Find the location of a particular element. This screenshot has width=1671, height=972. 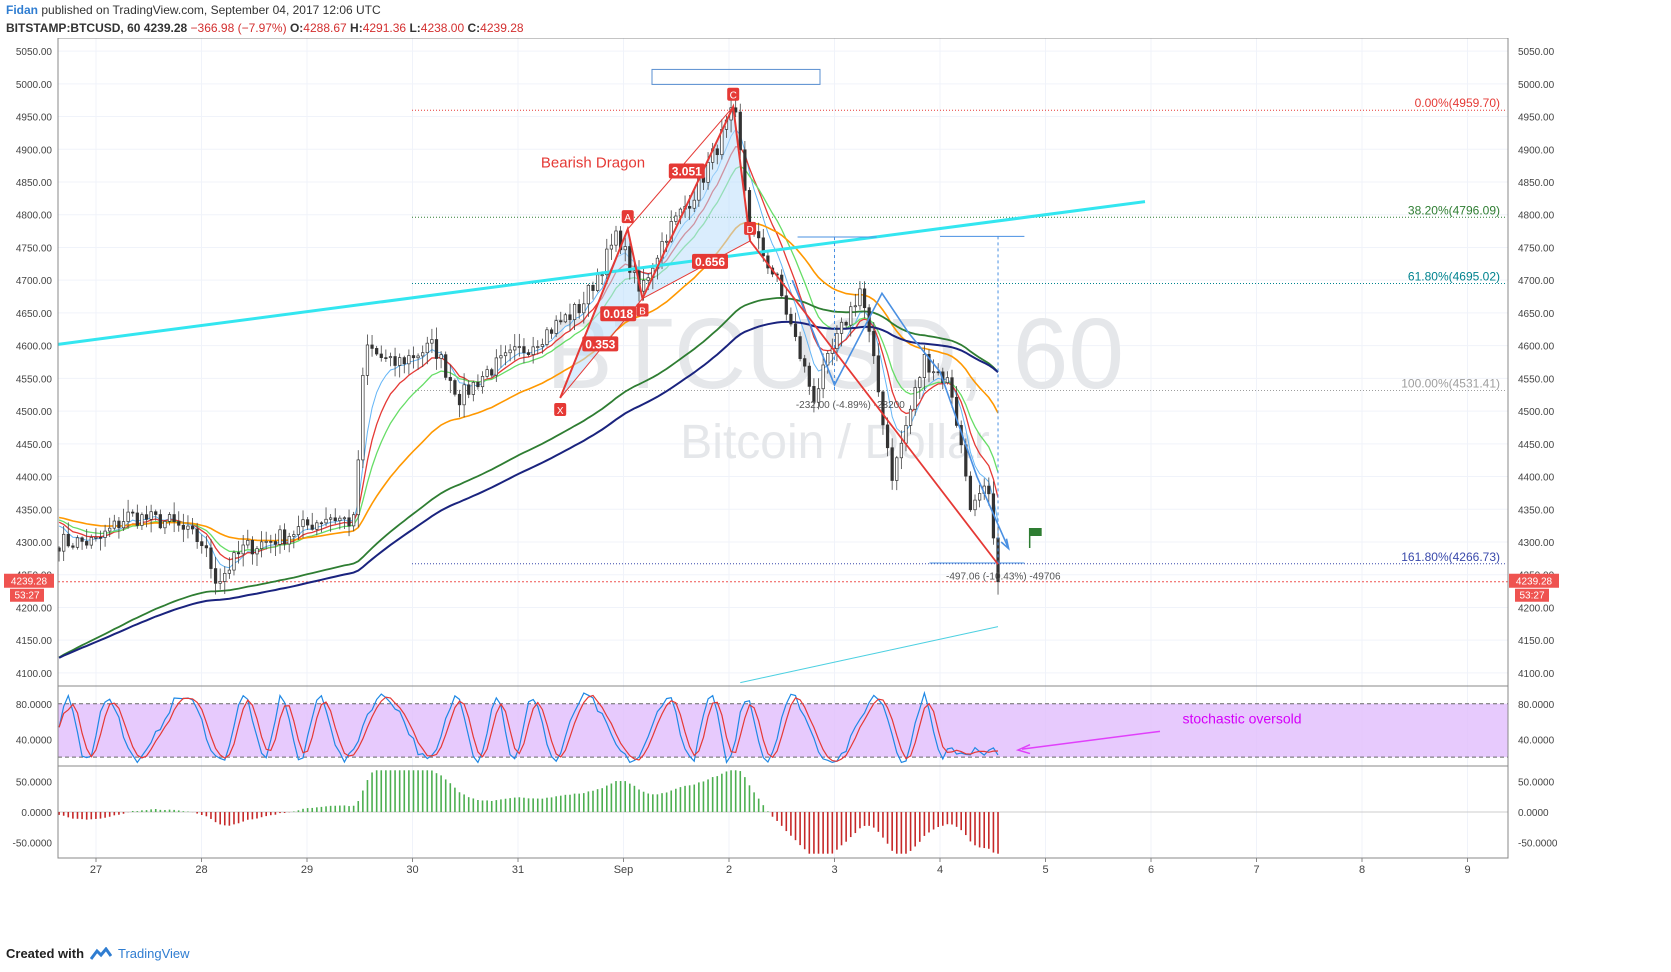

stoch-tick-left: 40.0000 is located at coordinates (34, 740).